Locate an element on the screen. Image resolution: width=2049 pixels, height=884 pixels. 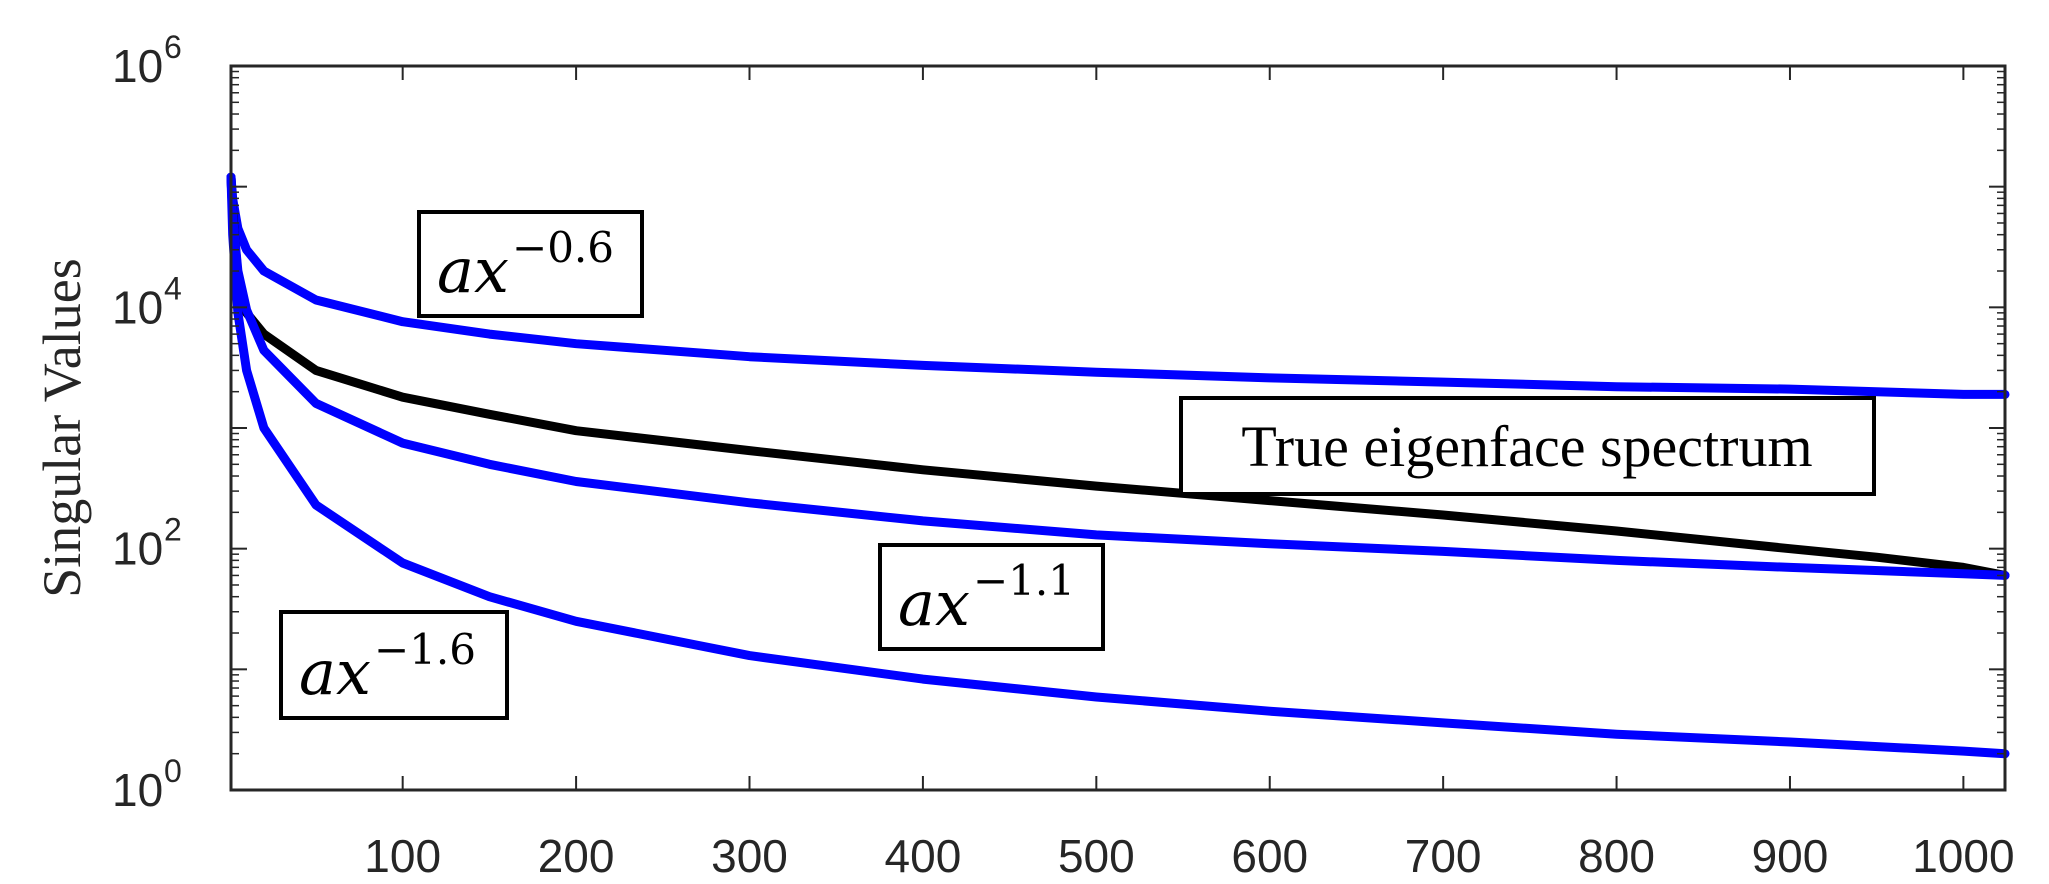
x-tick-label: 400 is located at coordinates (923, 856).